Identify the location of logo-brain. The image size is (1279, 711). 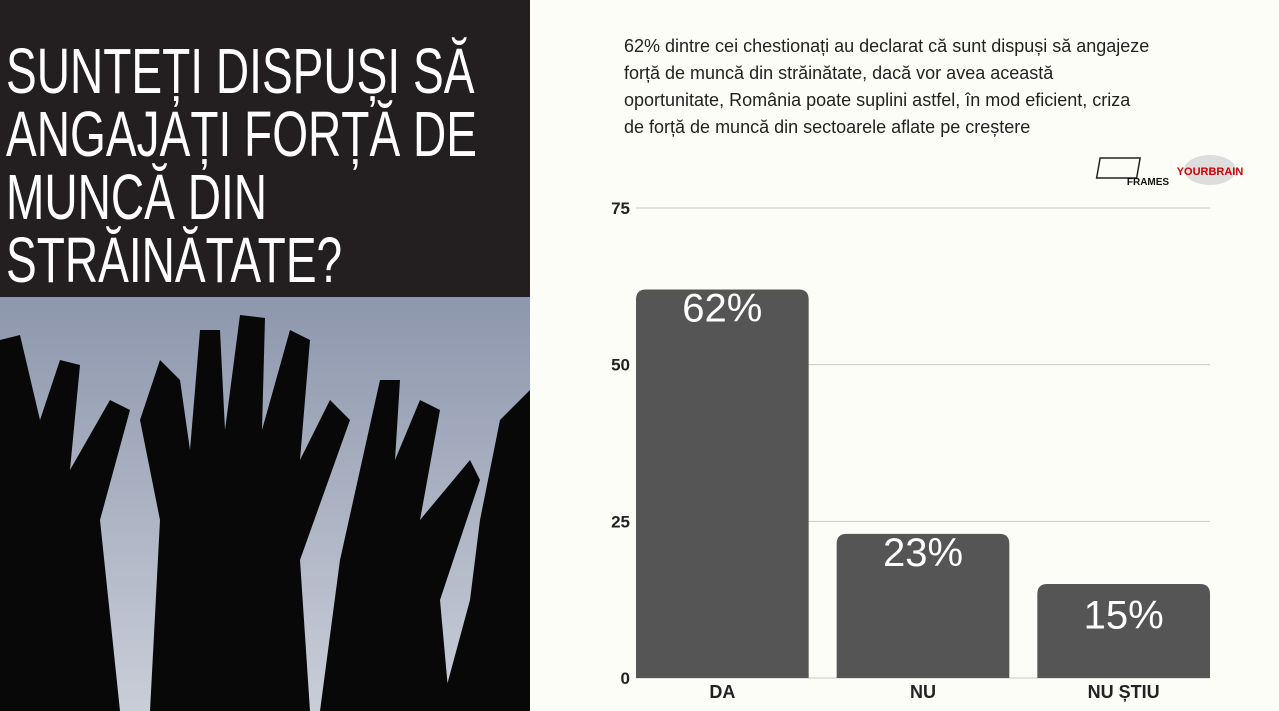
(1210, 170).